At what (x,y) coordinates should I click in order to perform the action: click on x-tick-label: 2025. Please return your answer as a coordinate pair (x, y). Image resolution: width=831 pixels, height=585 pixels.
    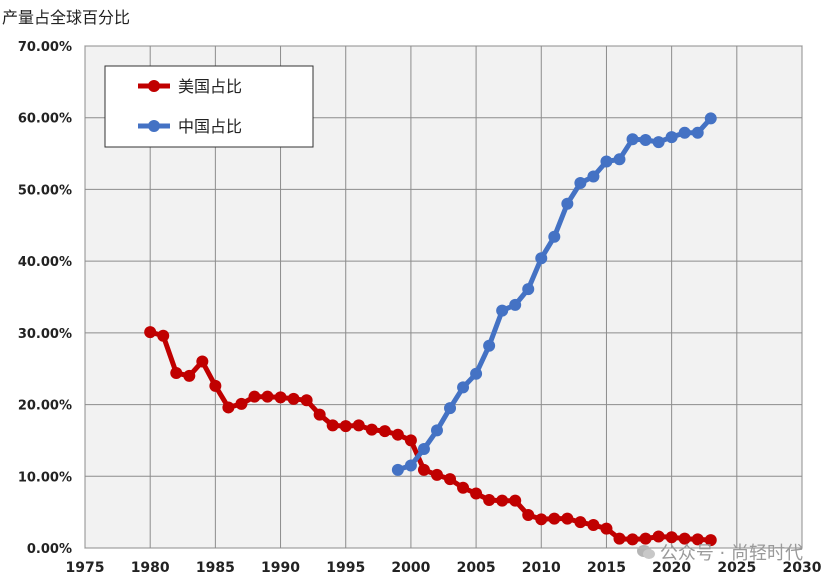
    Looking at the image, I should click on (736, 568).